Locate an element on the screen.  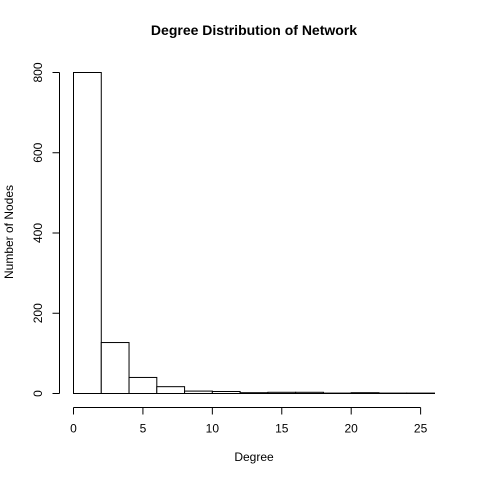
x-tick-label: 0 is located at coordinates (73, 429).